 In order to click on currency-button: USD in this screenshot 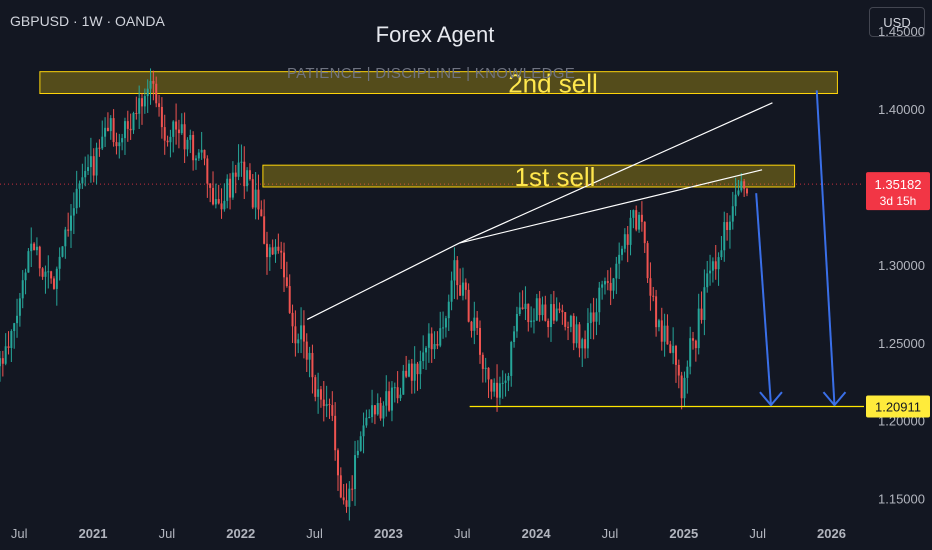, I will do `click(897, 22)`.